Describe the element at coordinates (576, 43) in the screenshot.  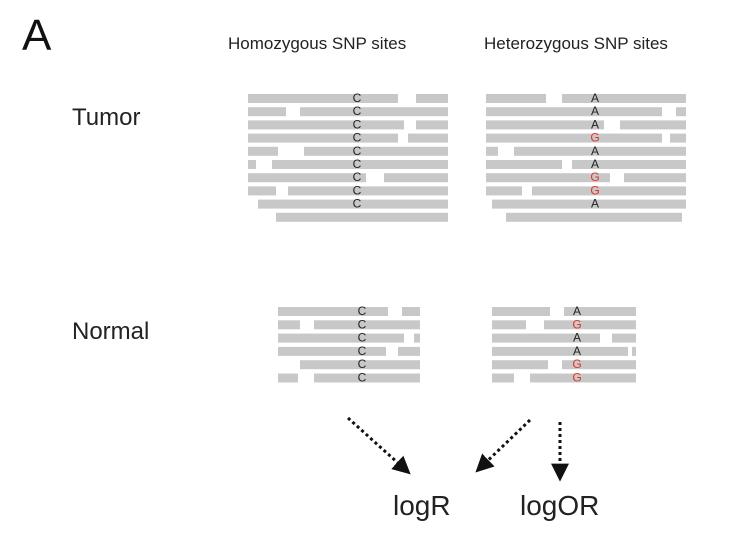
I see `column-header-heterozygous: Heterozygous SNP sites` at that location.